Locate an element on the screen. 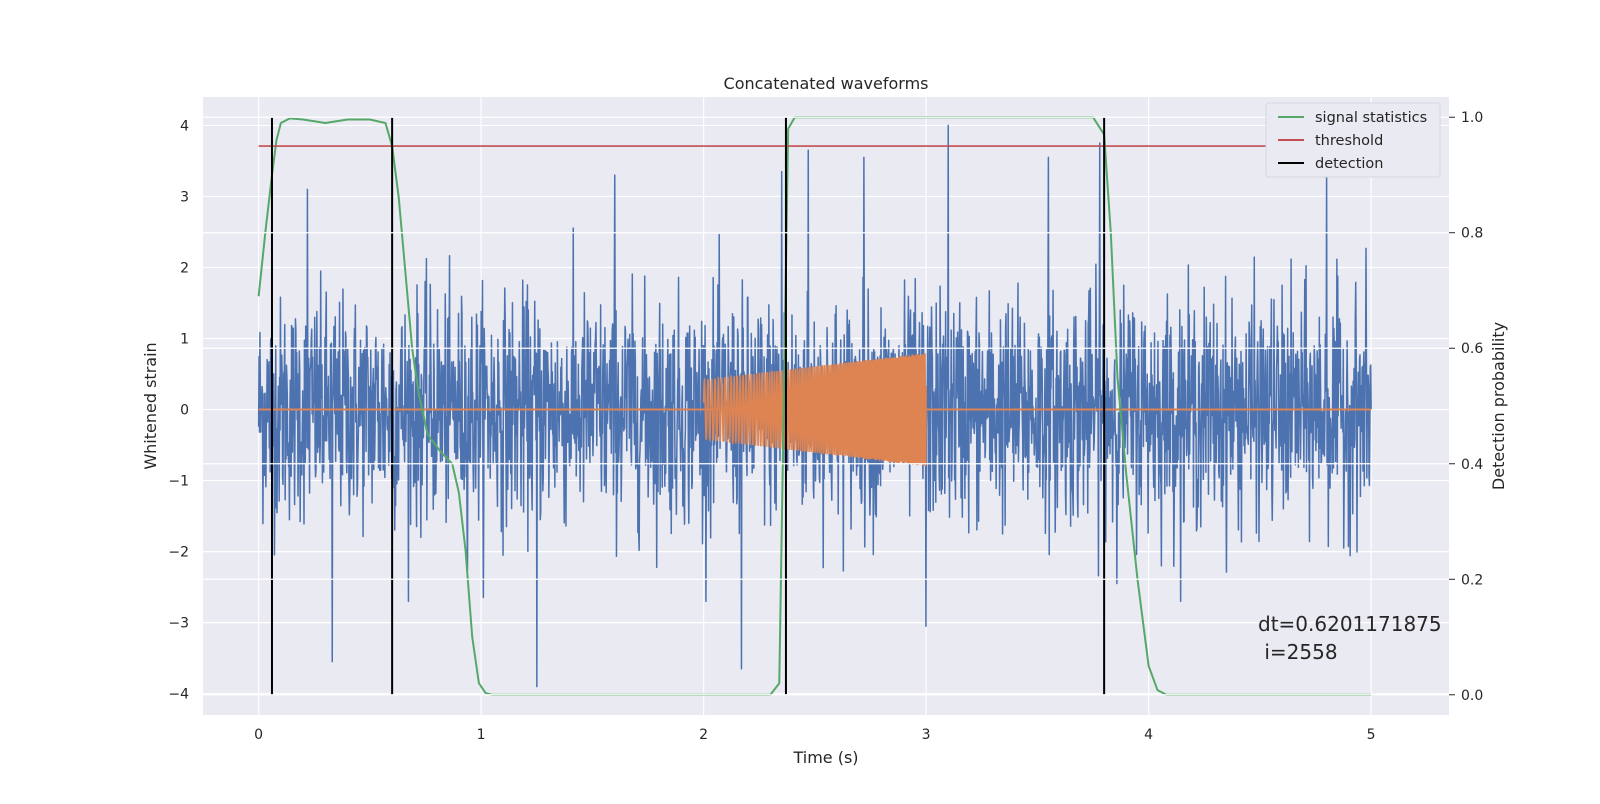  x-tick-label: 2 is located at coordinates (703, 735).